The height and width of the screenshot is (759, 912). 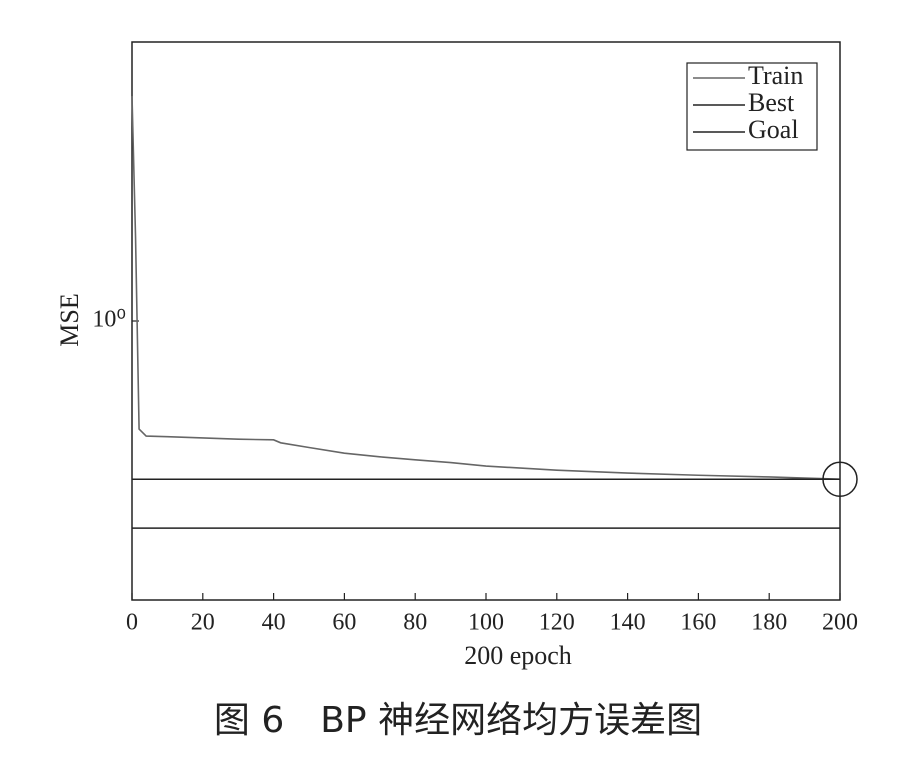 What do you see at coordinates (775, 75) in the screenshot?
I see `legend-label: Train` at bounding box center [775, 75].